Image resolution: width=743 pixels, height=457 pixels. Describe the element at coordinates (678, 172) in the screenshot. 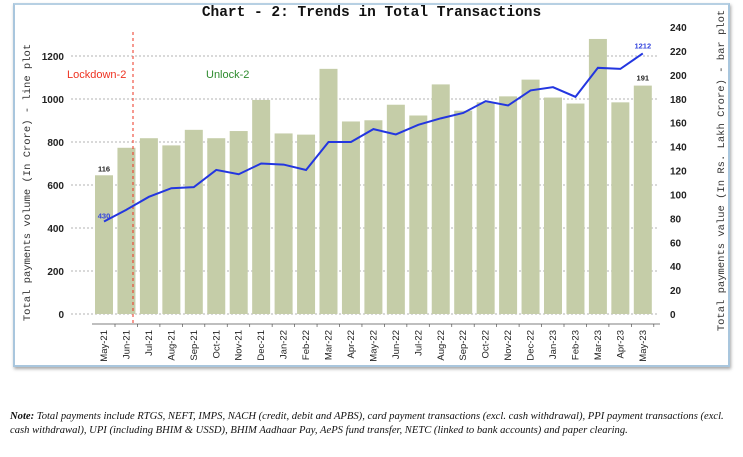

I see `y-right-tick-label: 120` at that location.